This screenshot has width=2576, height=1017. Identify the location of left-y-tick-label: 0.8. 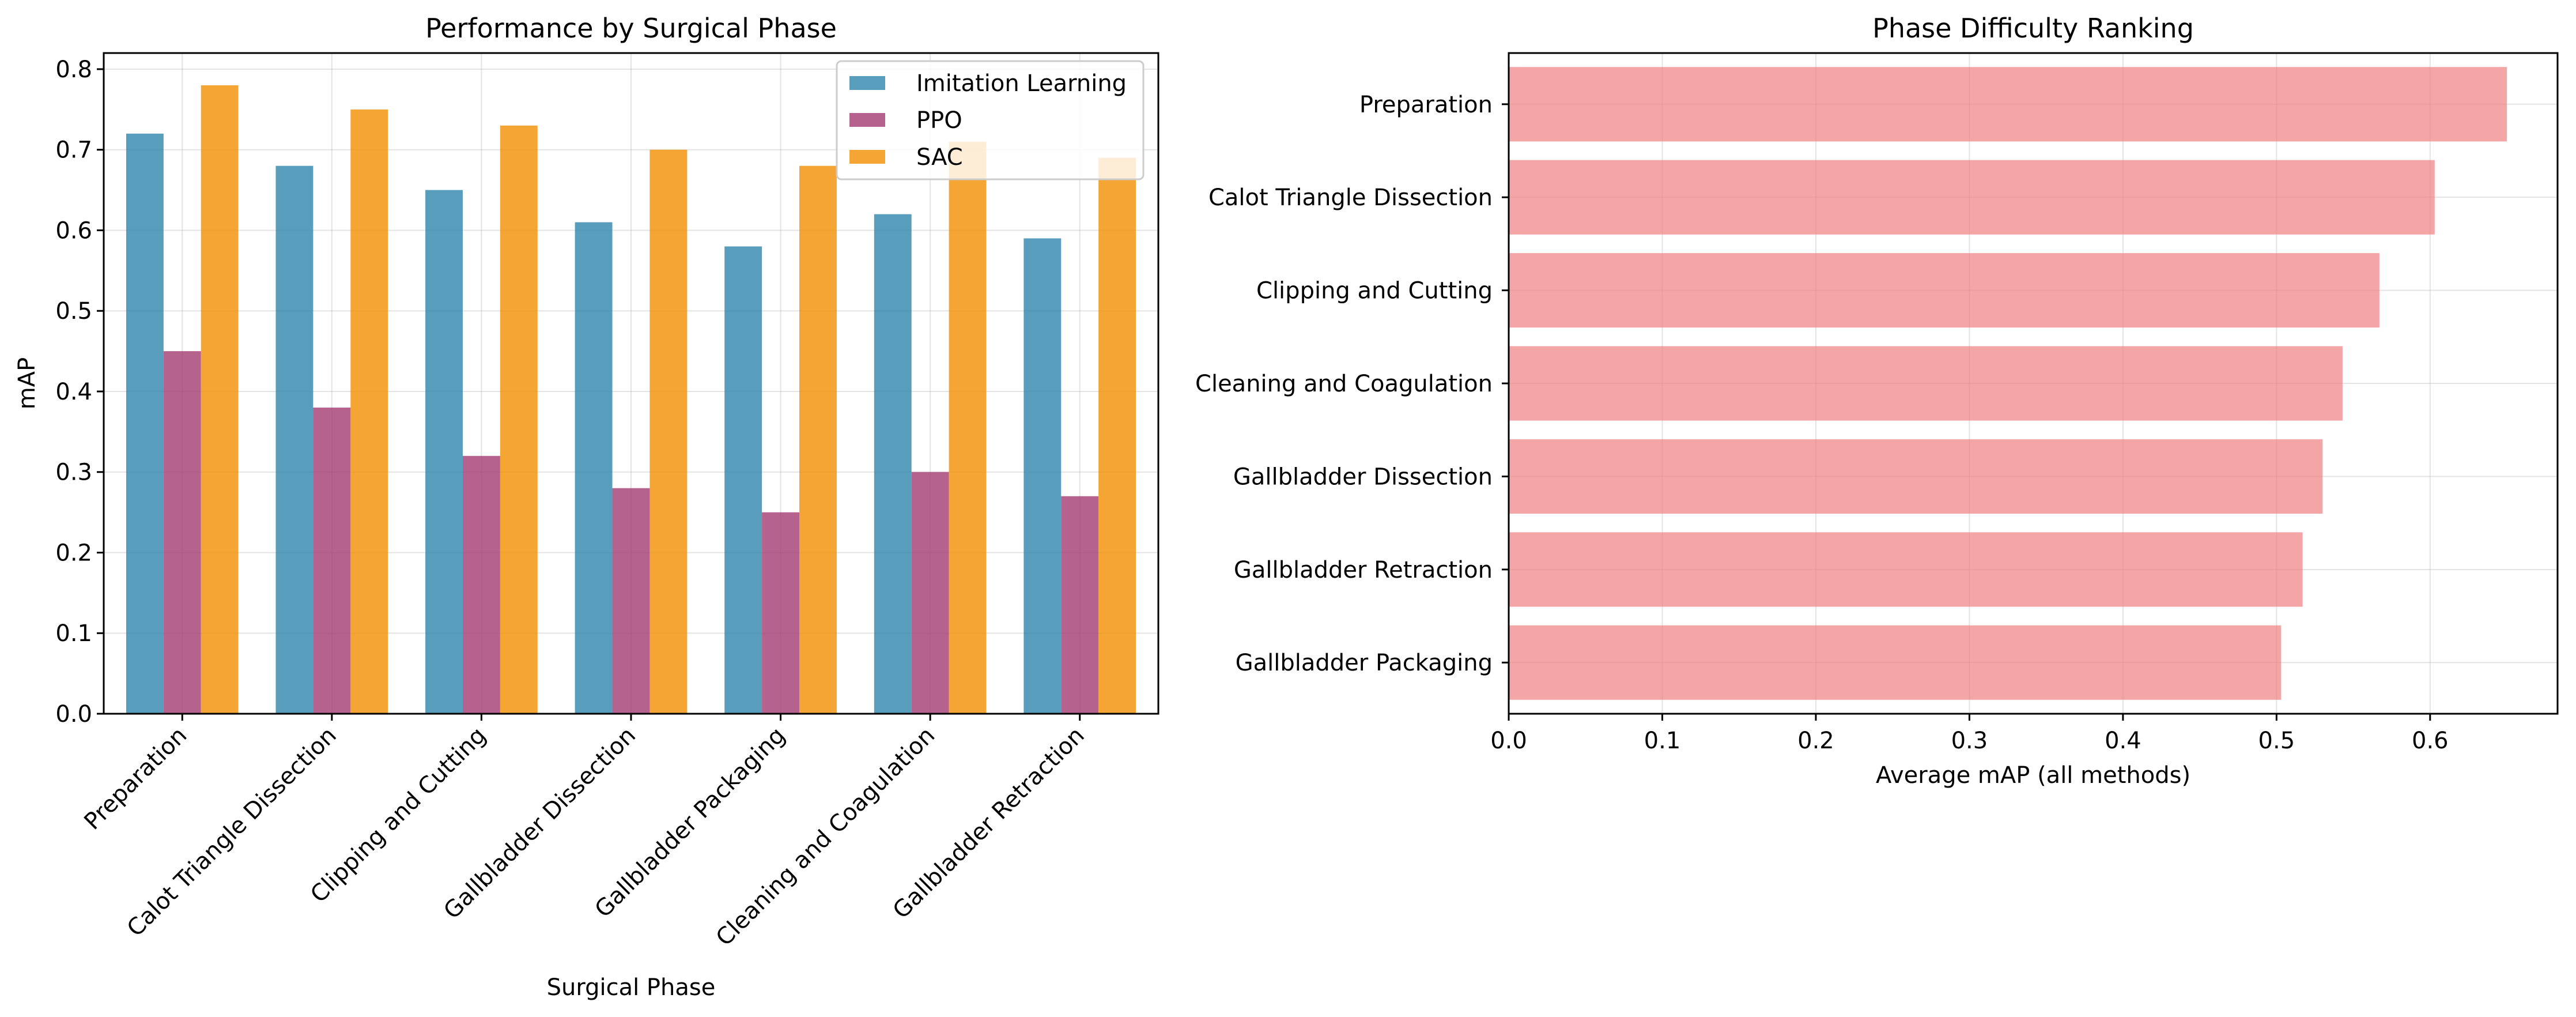
(73, 69).